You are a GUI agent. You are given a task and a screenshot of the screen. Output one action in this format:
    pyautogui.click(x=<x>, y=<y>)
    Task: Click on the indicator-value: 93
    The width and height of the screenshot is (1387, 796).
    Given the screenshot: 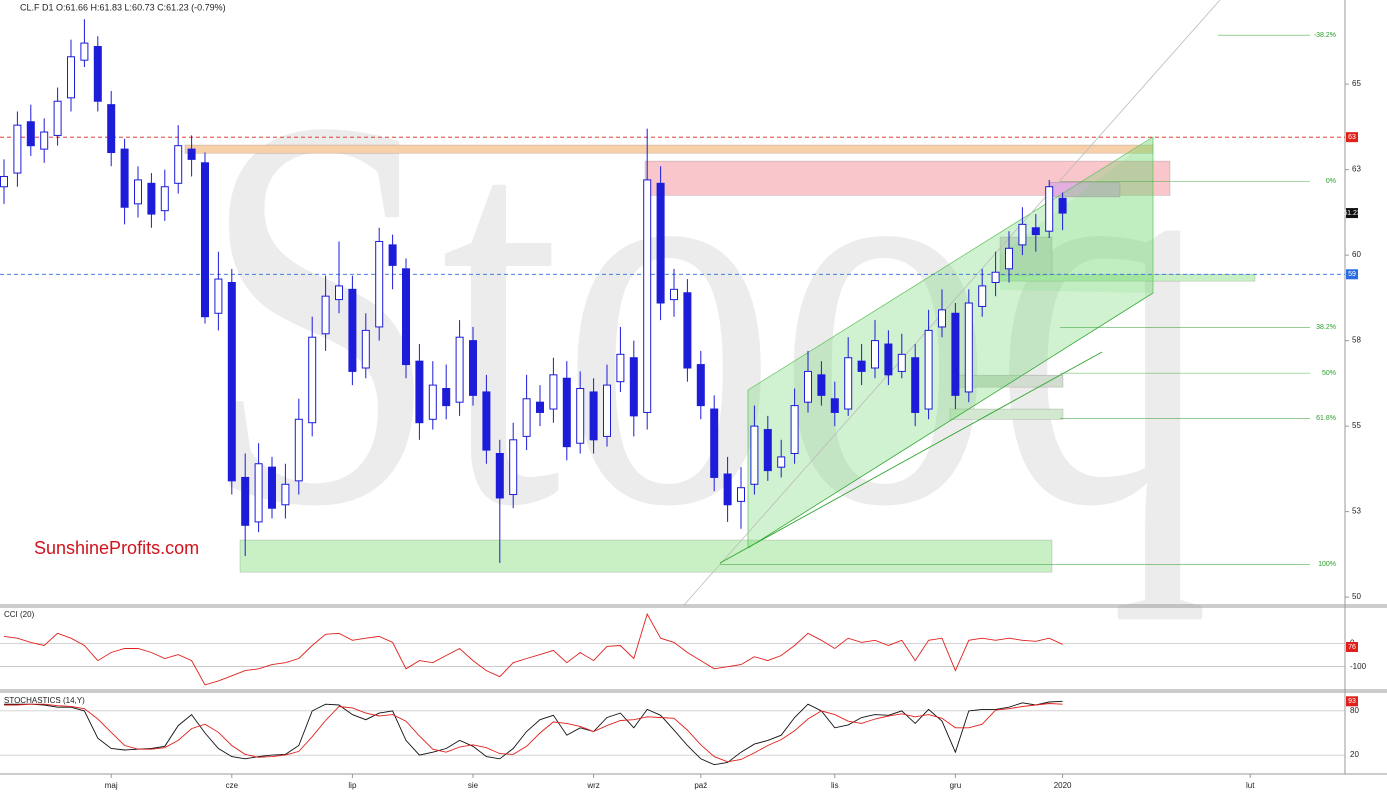 What is the action you would take?
    pyautogui.click(x=1352, y=701)
    